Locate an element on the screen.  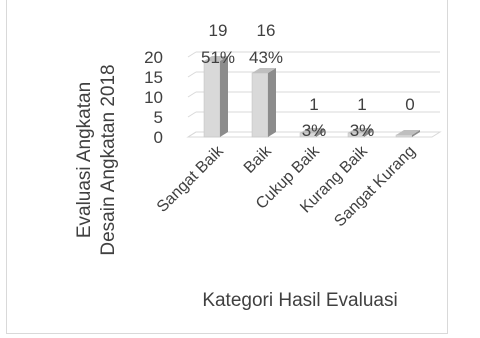
x-tick-label: Baik is located at coordinates (258, 159).